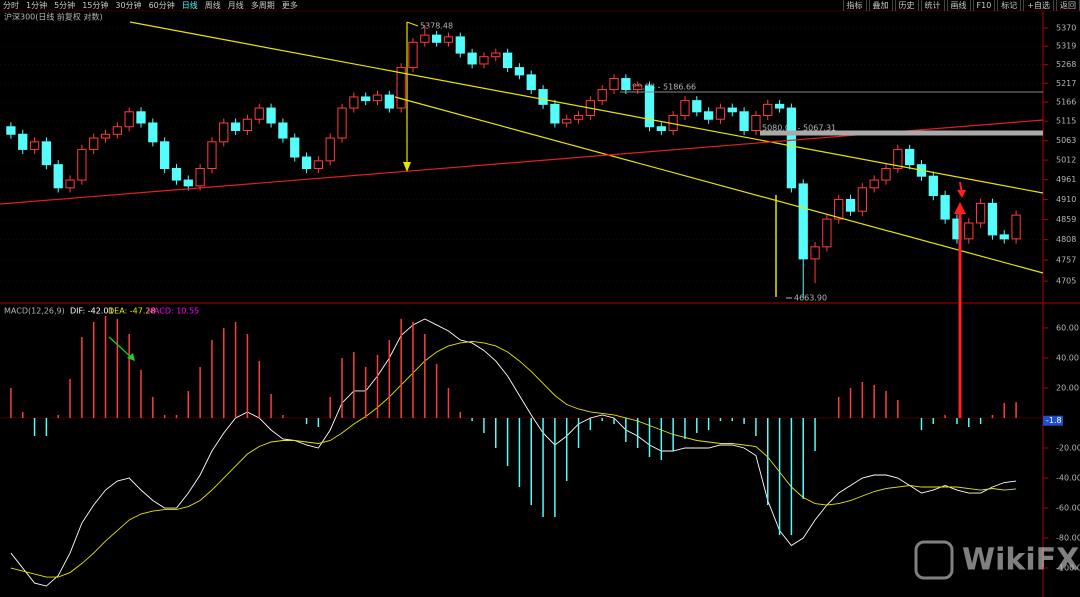 This screenshot has width=1080, height=597. I want to click on y-tick-label: -40.00, so click(1068, 478).